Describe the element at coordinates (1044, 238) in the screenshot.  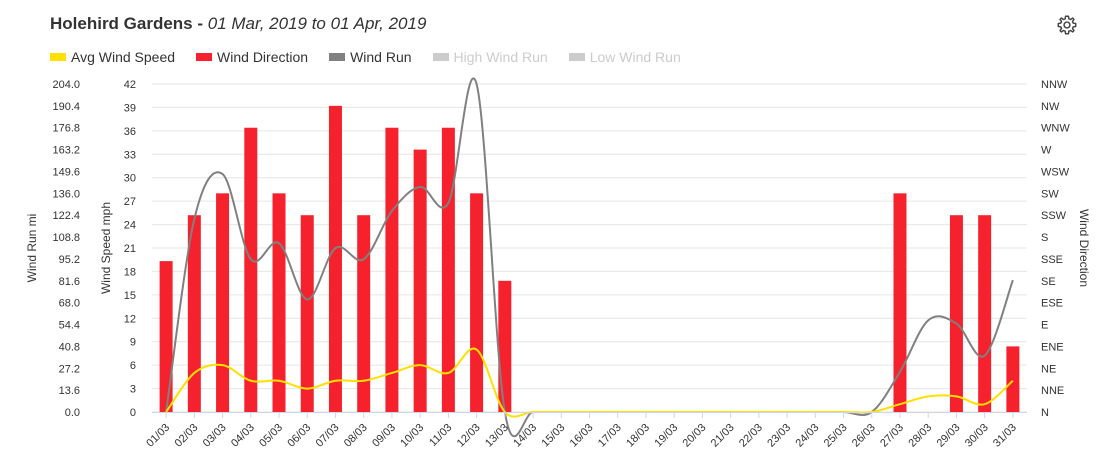
I see `wind-direction-tick-label: S` at that location.